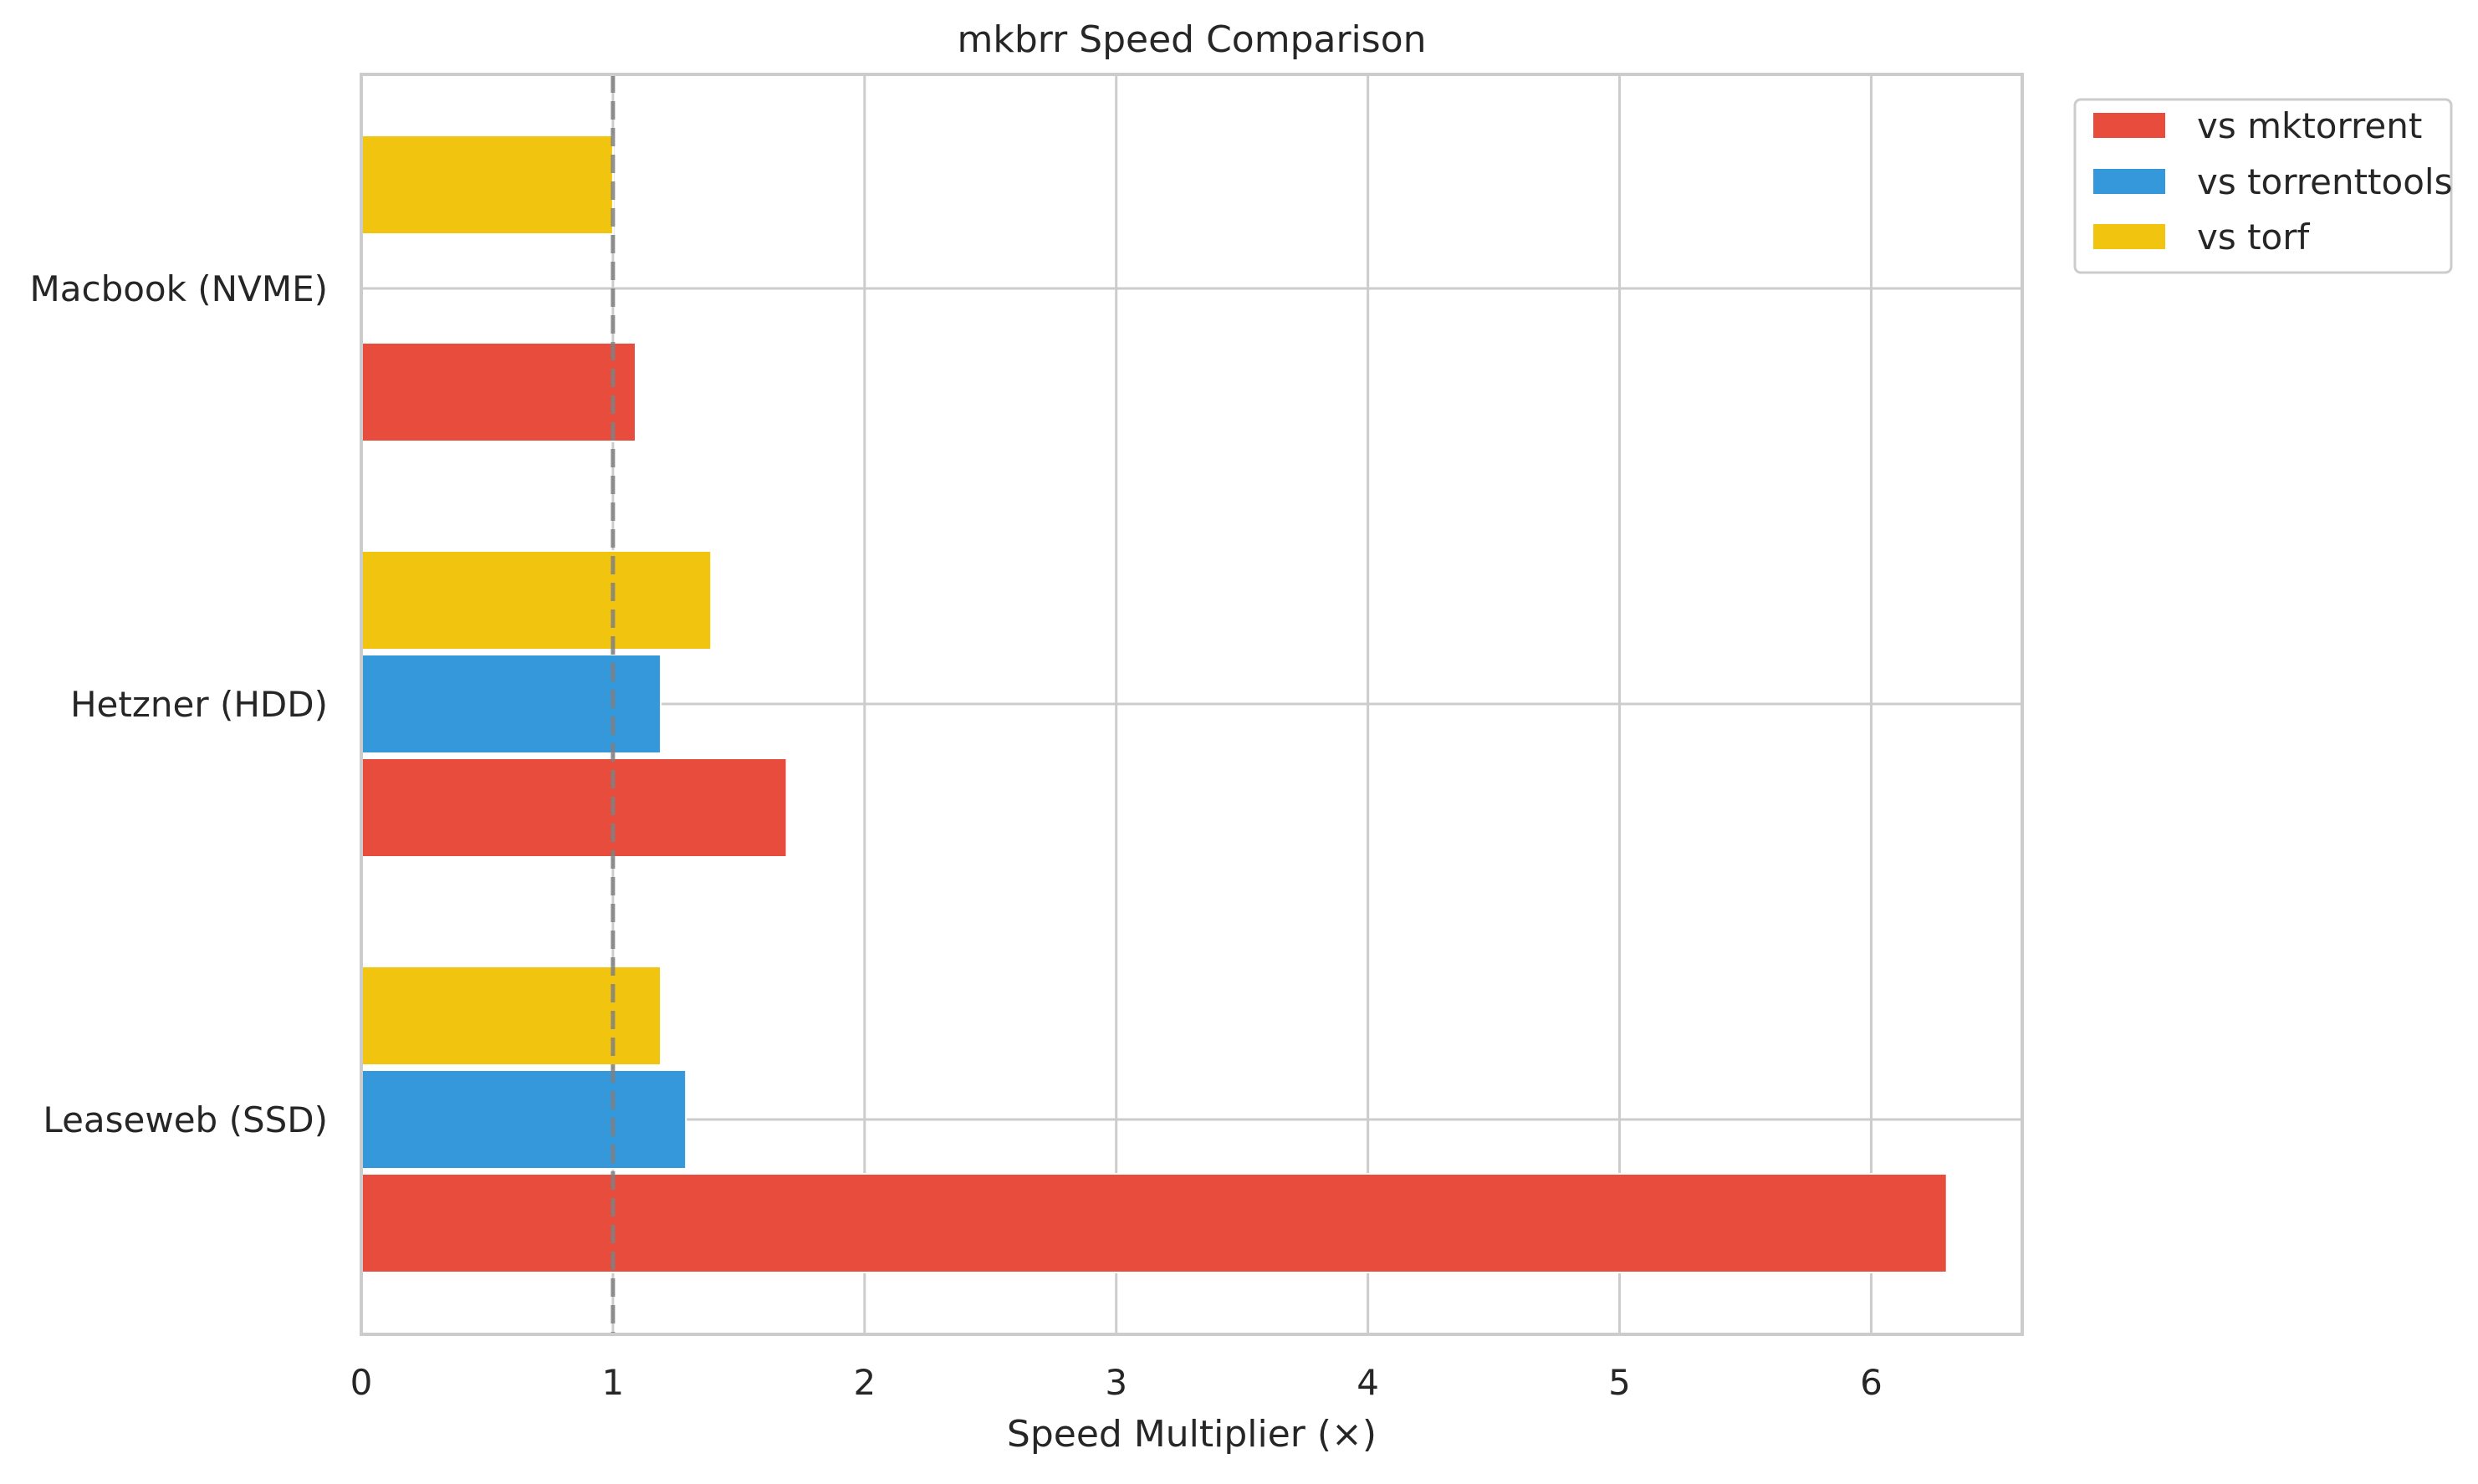  What do you see at coordinates (361, 1382) in the screenshot?
I see `x-tick-label: 0` at bounding box center [361, 1382].